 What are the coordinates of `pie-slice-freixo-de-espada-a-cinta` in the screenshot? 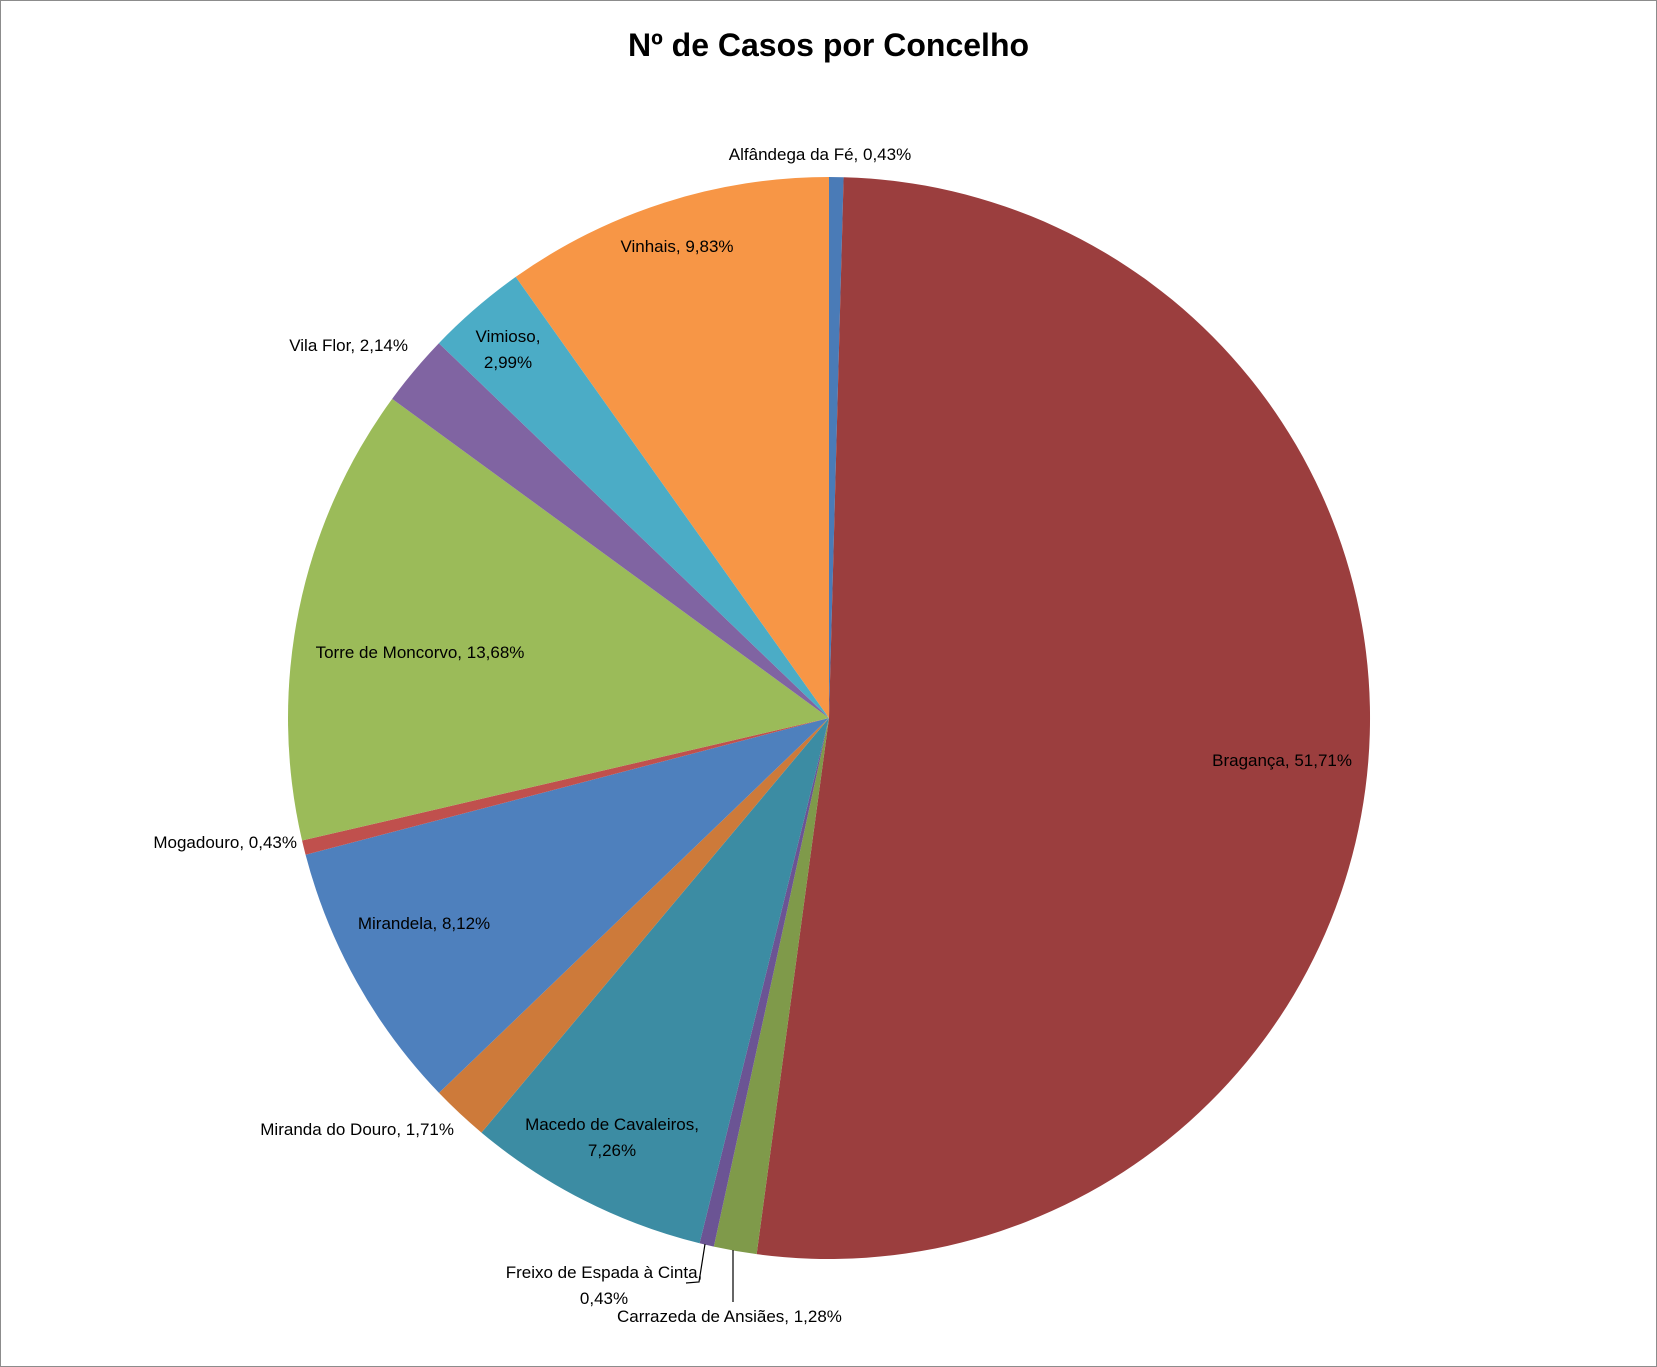 It's located at (764, 982).